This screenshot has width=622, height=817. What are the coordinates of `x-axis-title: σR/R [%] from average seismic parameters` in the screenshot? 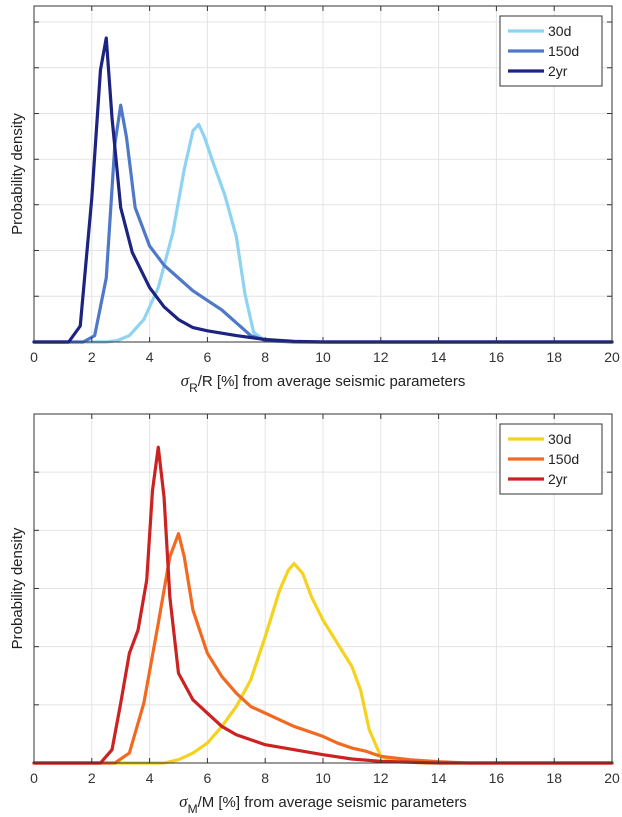 It's located at (323, 383).